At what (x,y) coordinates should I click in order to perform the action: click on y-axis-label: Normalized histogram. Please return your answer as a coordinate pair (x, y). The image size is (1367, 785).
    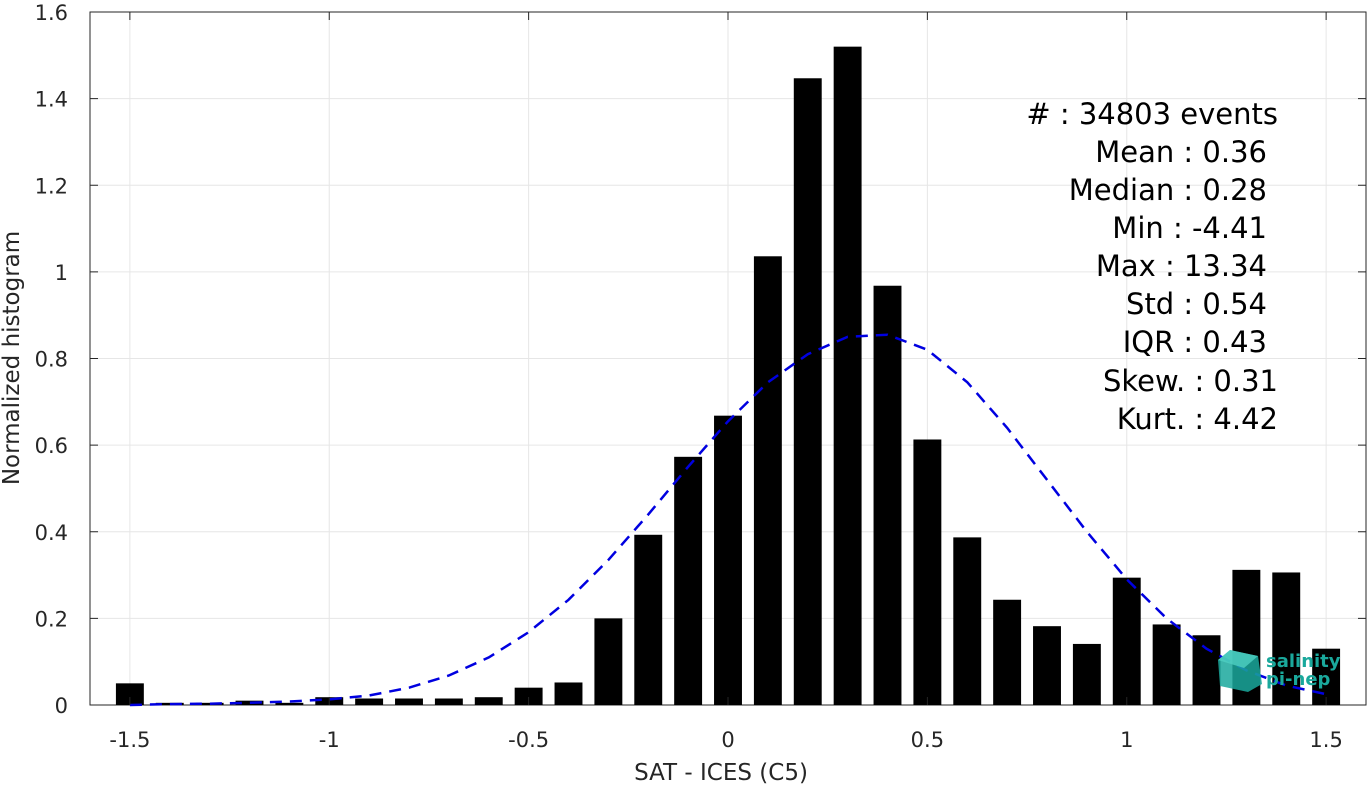
    Looking at the image, I should click on (12, 358).